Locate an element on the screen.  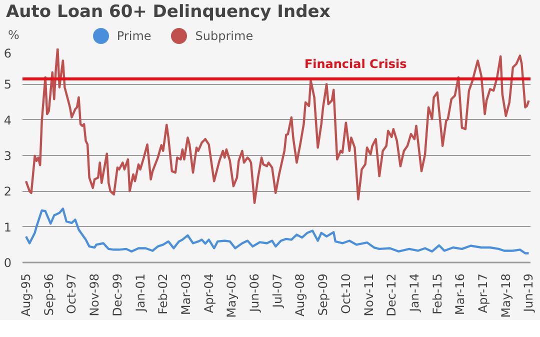
legend-label: Subprime is located at coordinates (224, 36).